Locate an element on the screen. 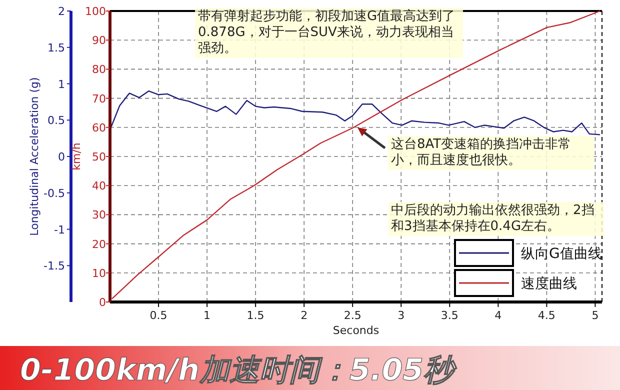 The width and height of the screenshot is (620, 390). x-tick-label: 0.5 is located at coordinates (159, 315).